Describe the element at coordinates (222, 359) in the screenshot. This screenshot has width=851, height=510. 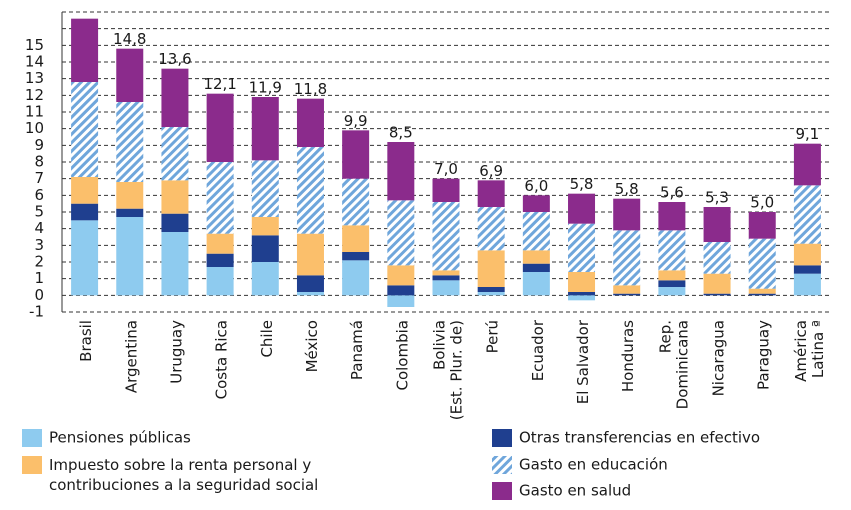
I see `x-tick-label: Costa Rica` at that location.